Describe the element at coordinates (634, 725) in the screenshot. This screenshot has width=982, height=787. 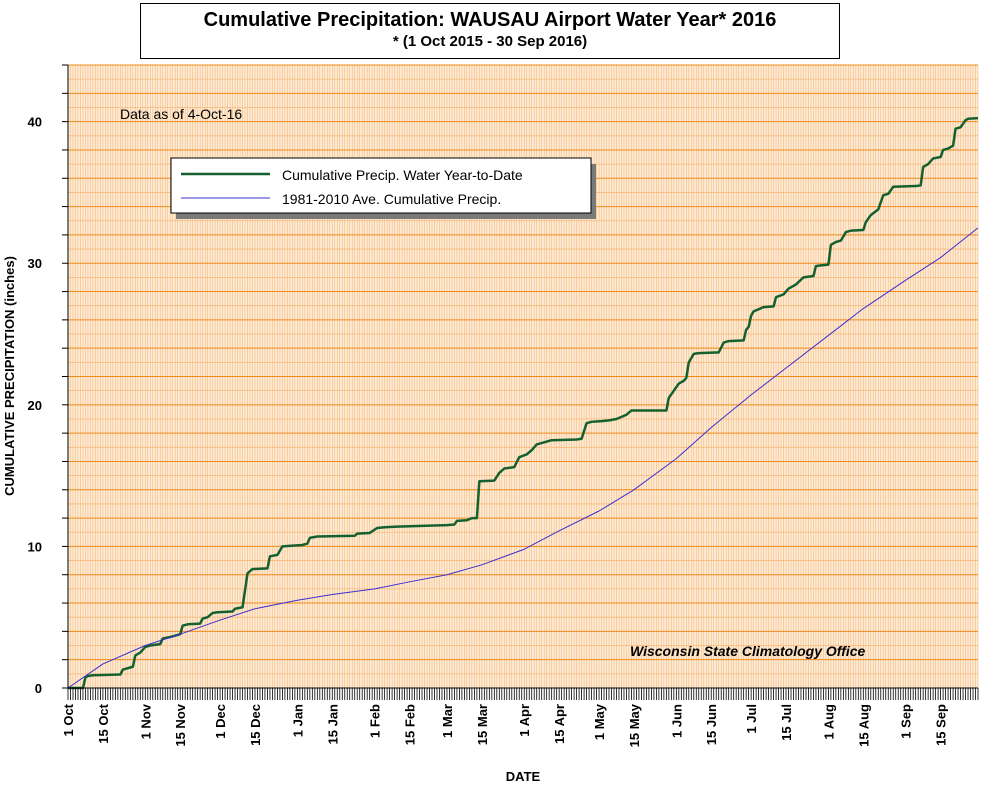
I see `x-tick-label: 15 May` at that location.